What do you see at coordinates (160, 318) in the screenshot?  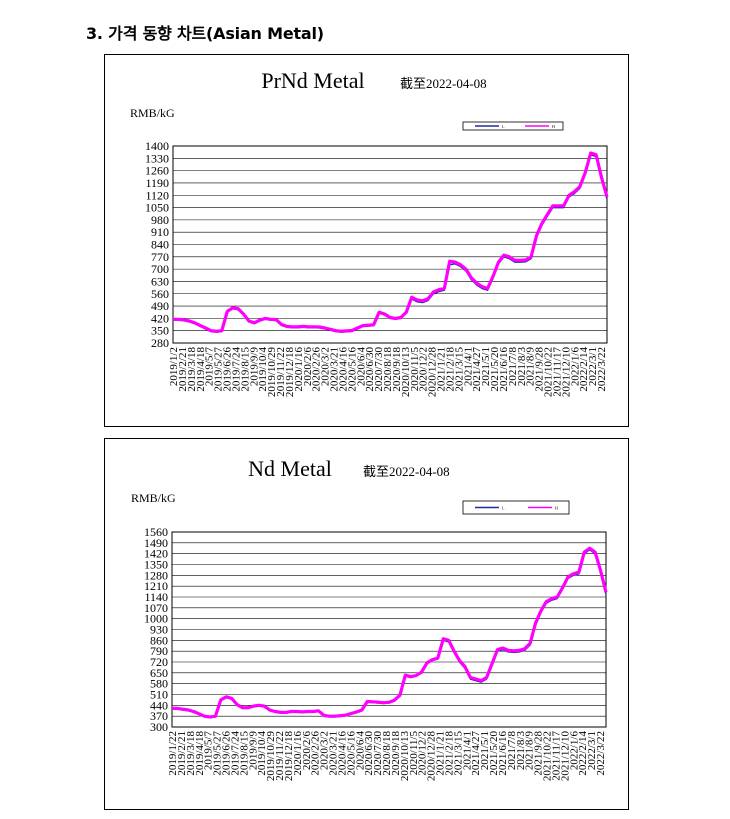 I see `y-tick-label: 420` at bounding box center [160, 318].